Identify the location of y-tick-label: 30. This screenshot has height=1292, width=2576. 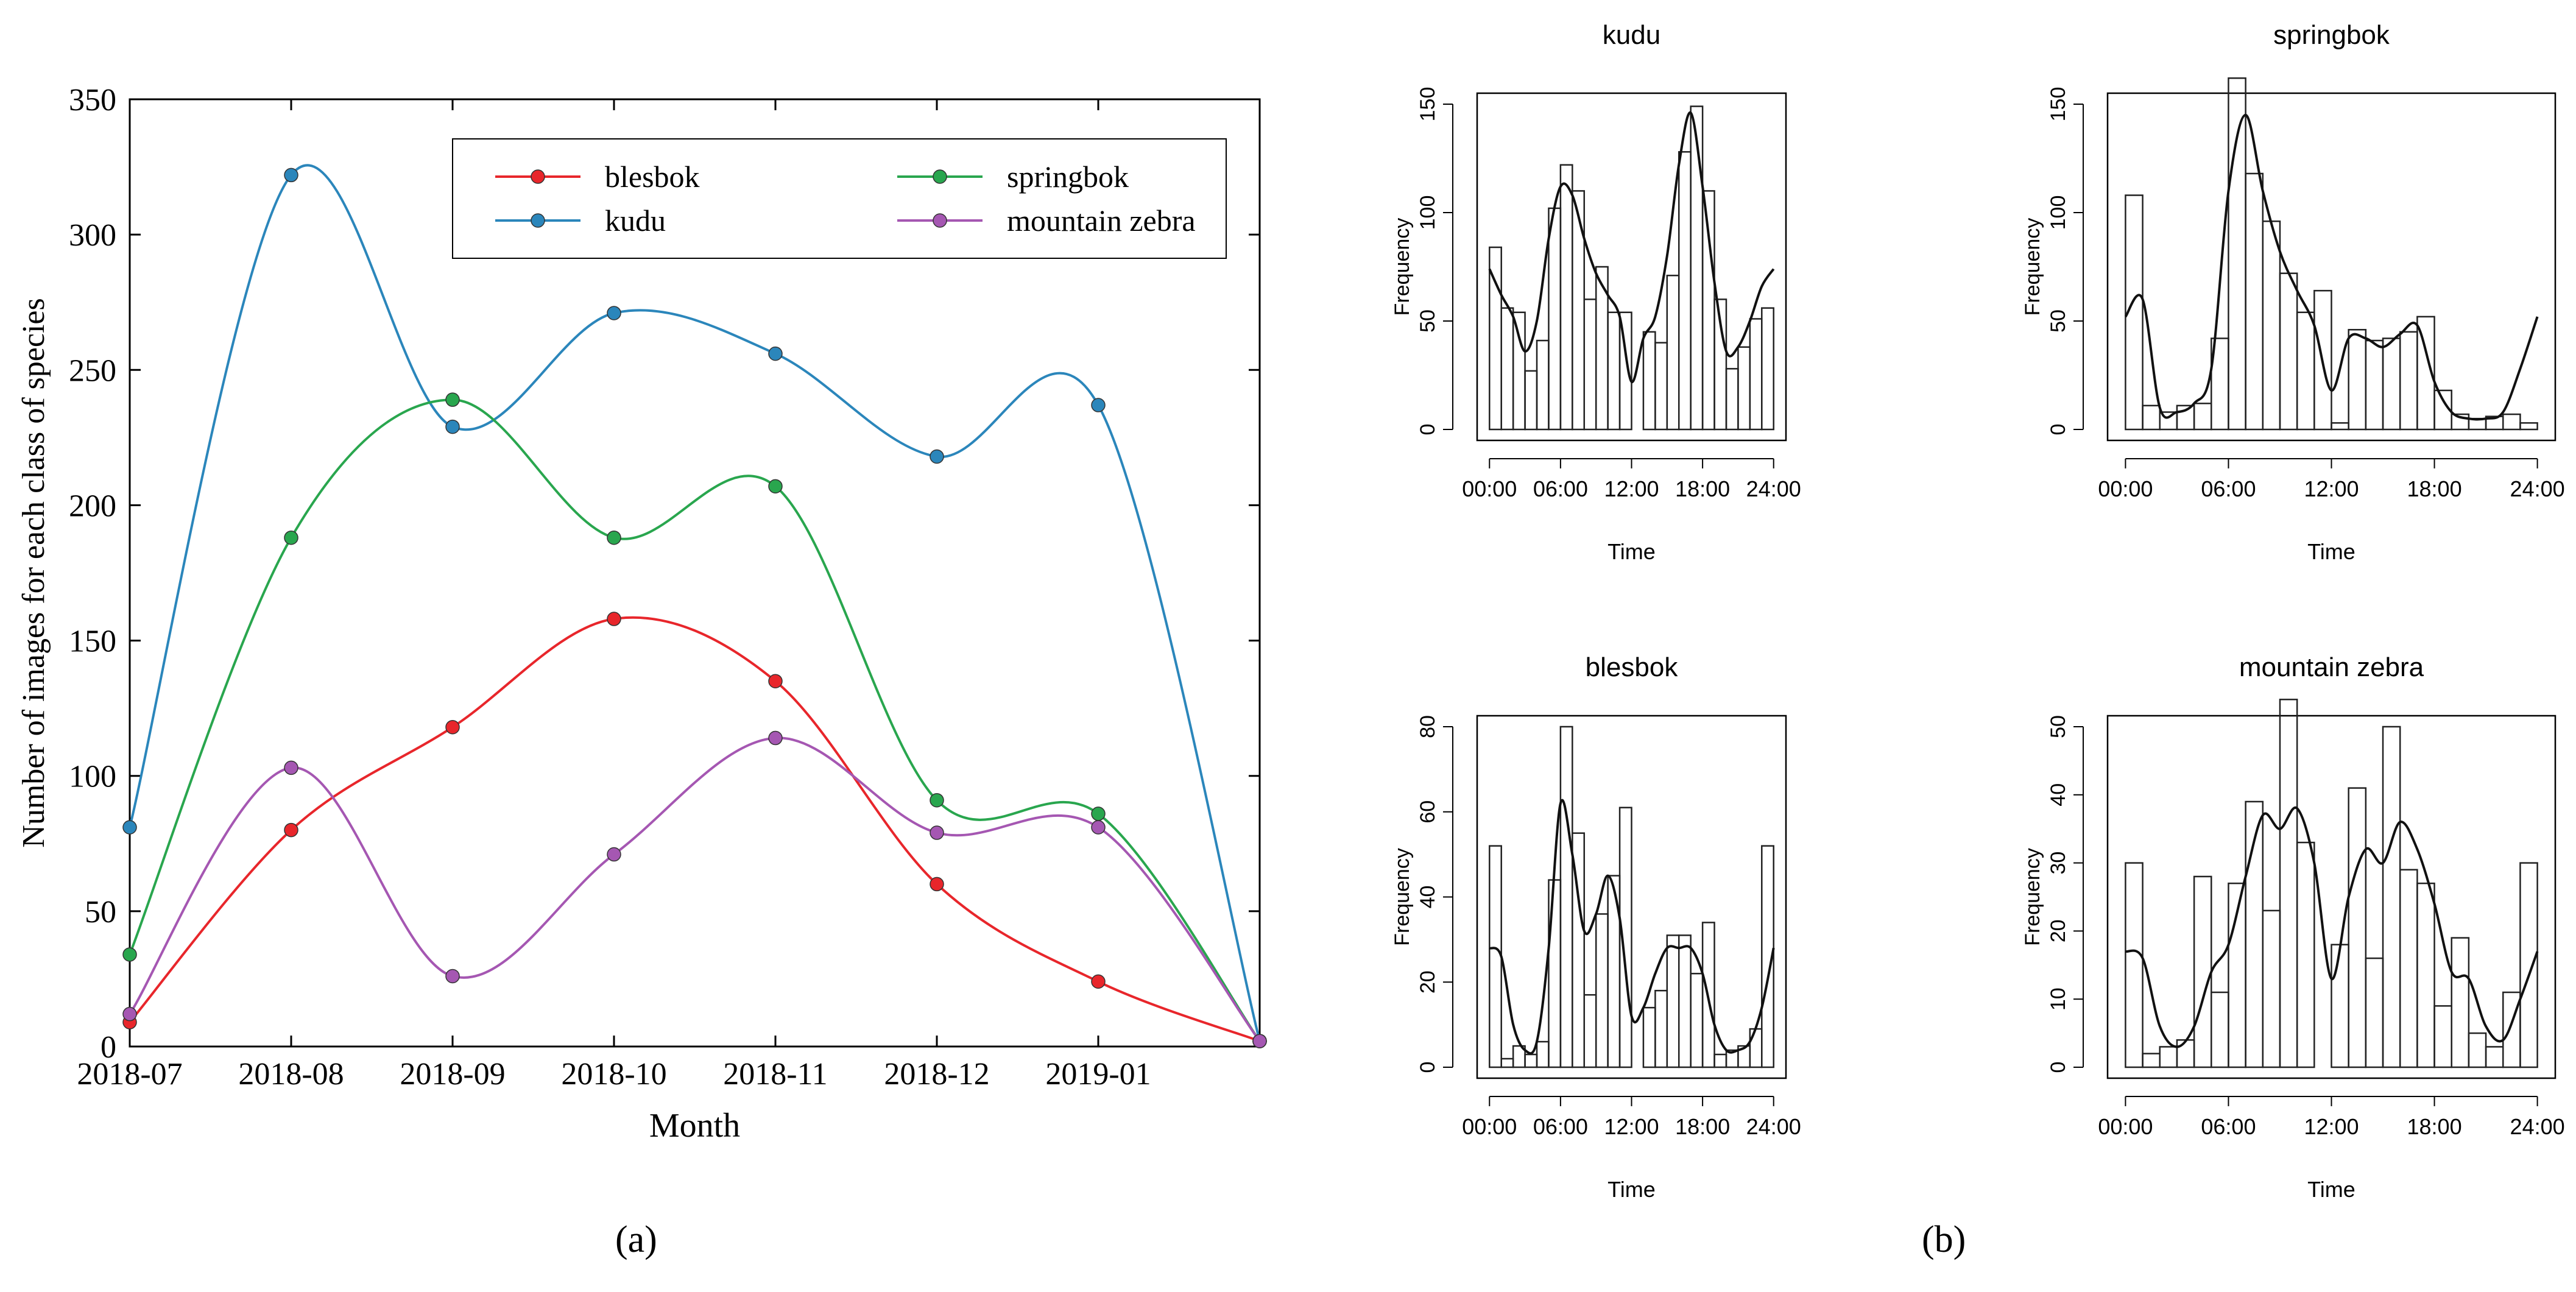
(2058, 864).